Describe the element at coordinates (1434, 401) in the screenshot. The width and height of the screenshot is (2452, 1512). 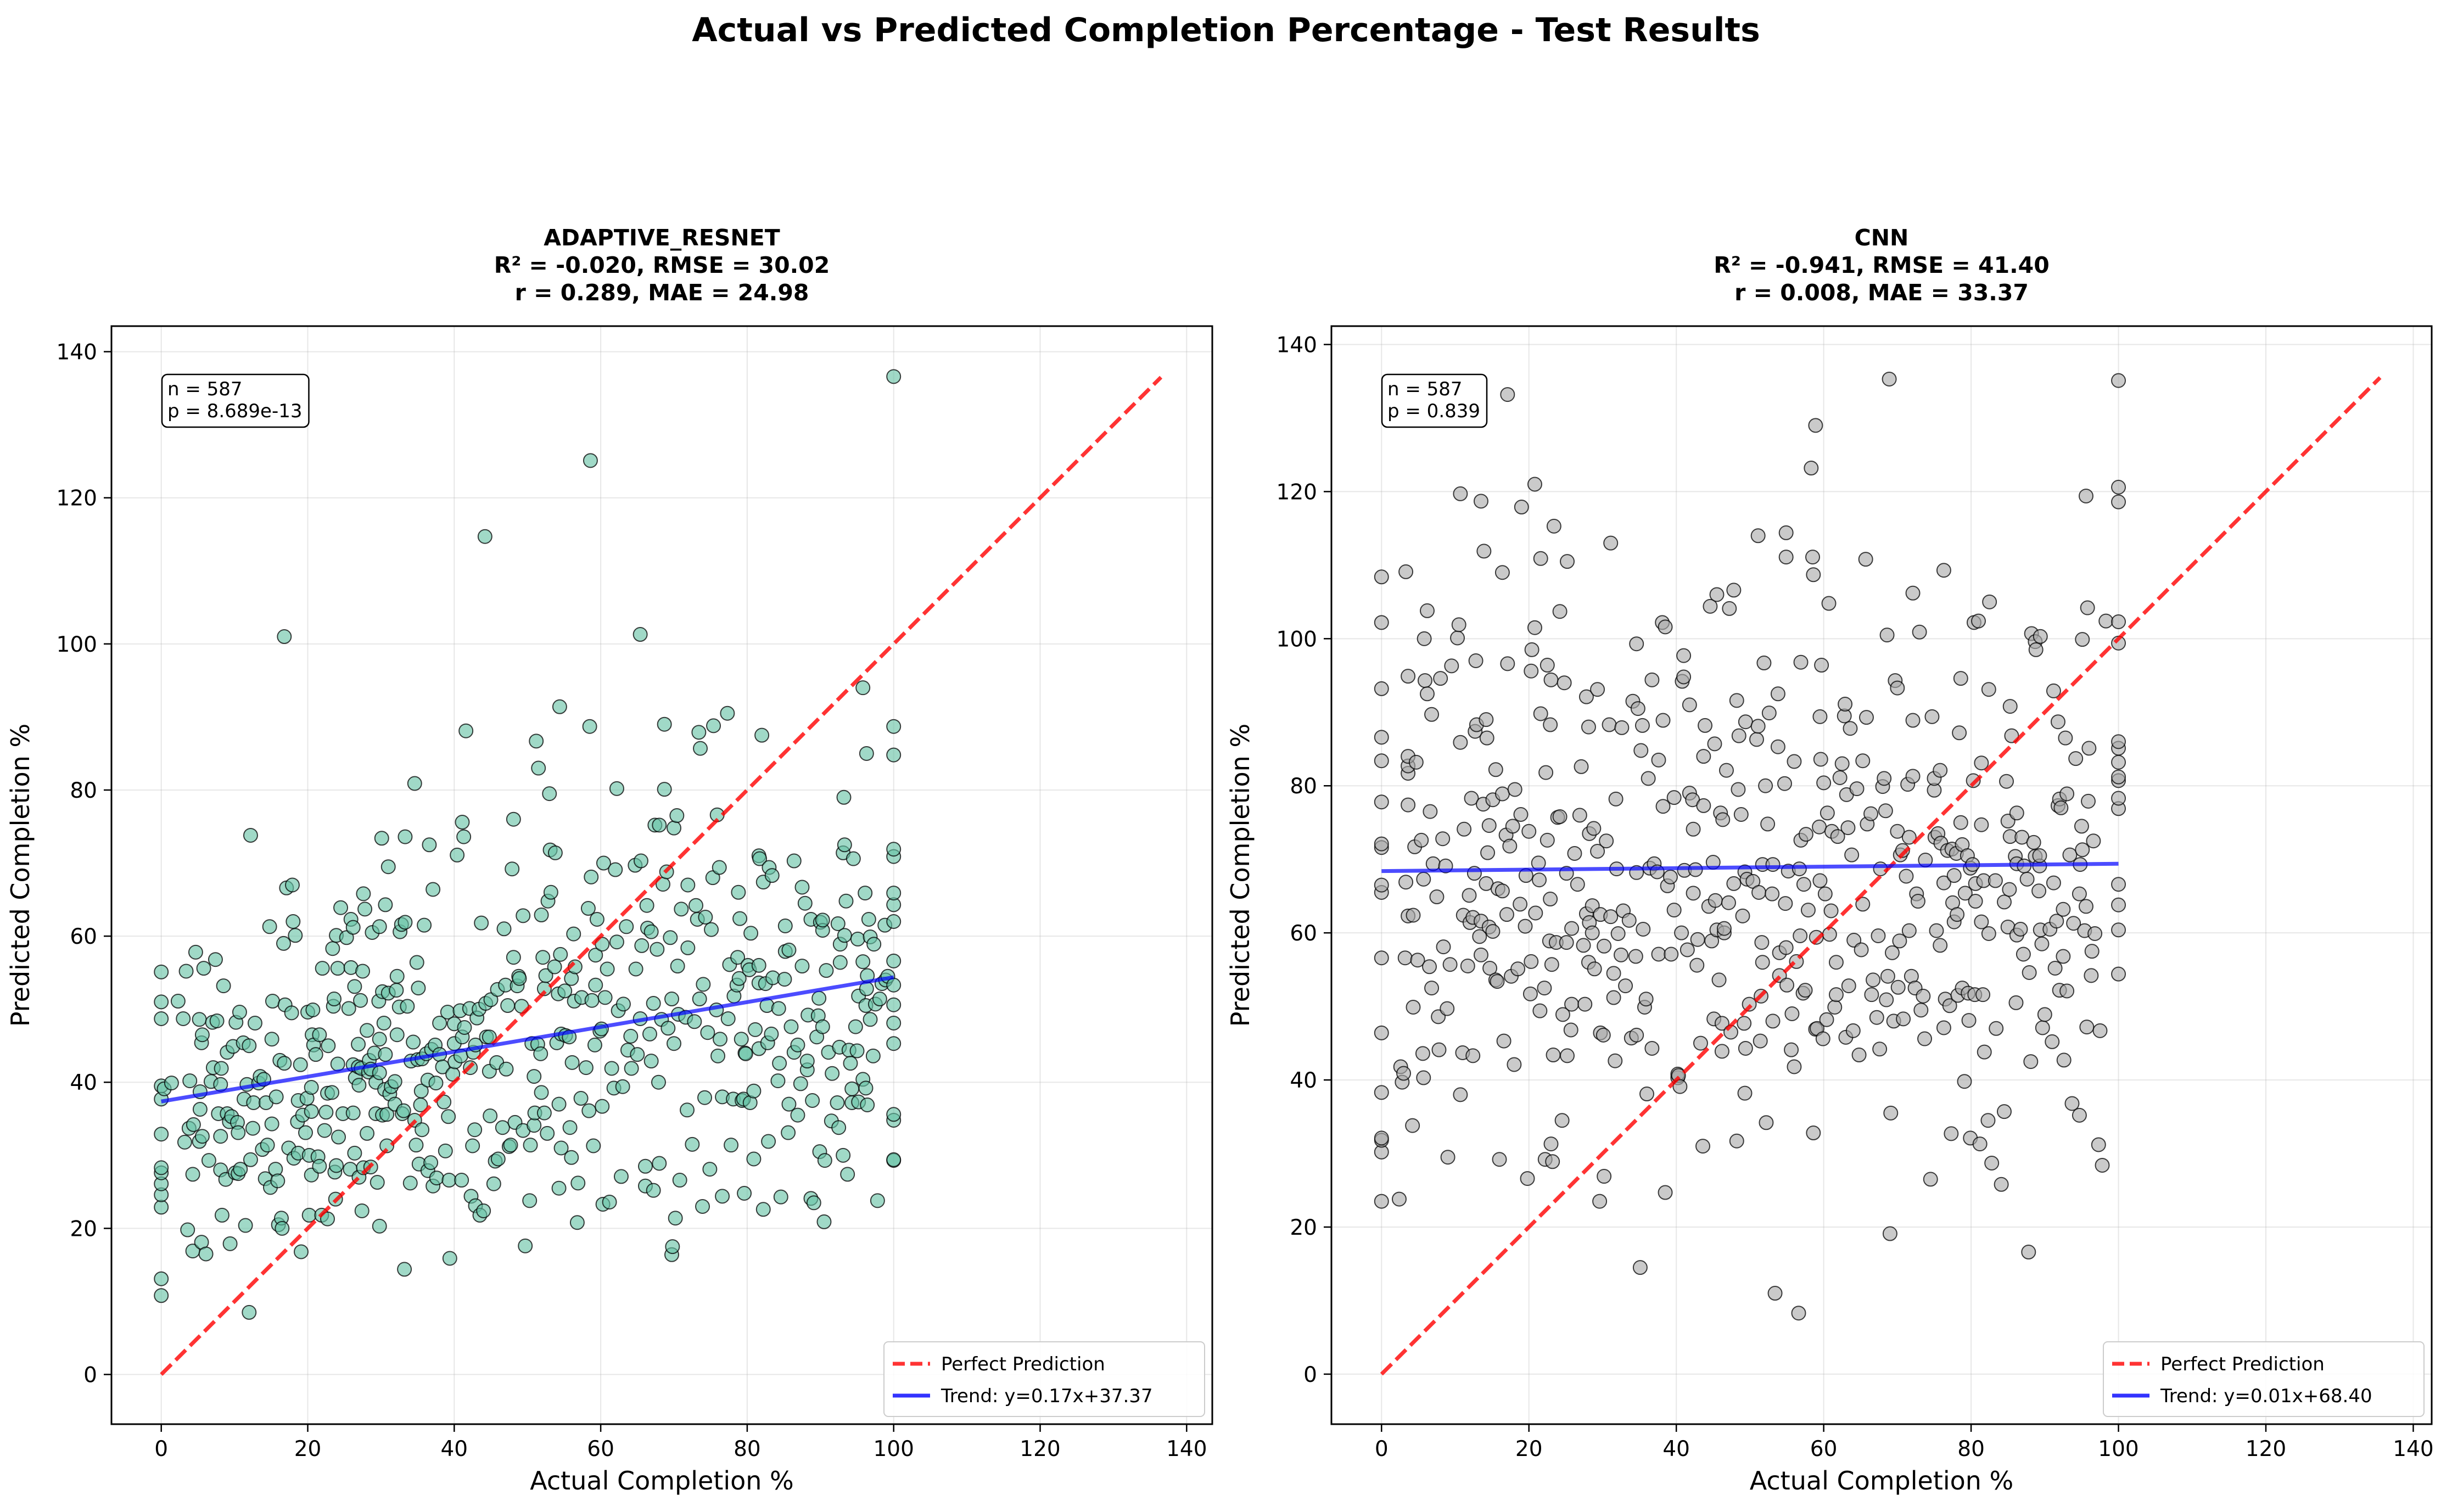
I see `stats-box-frame` at that location.